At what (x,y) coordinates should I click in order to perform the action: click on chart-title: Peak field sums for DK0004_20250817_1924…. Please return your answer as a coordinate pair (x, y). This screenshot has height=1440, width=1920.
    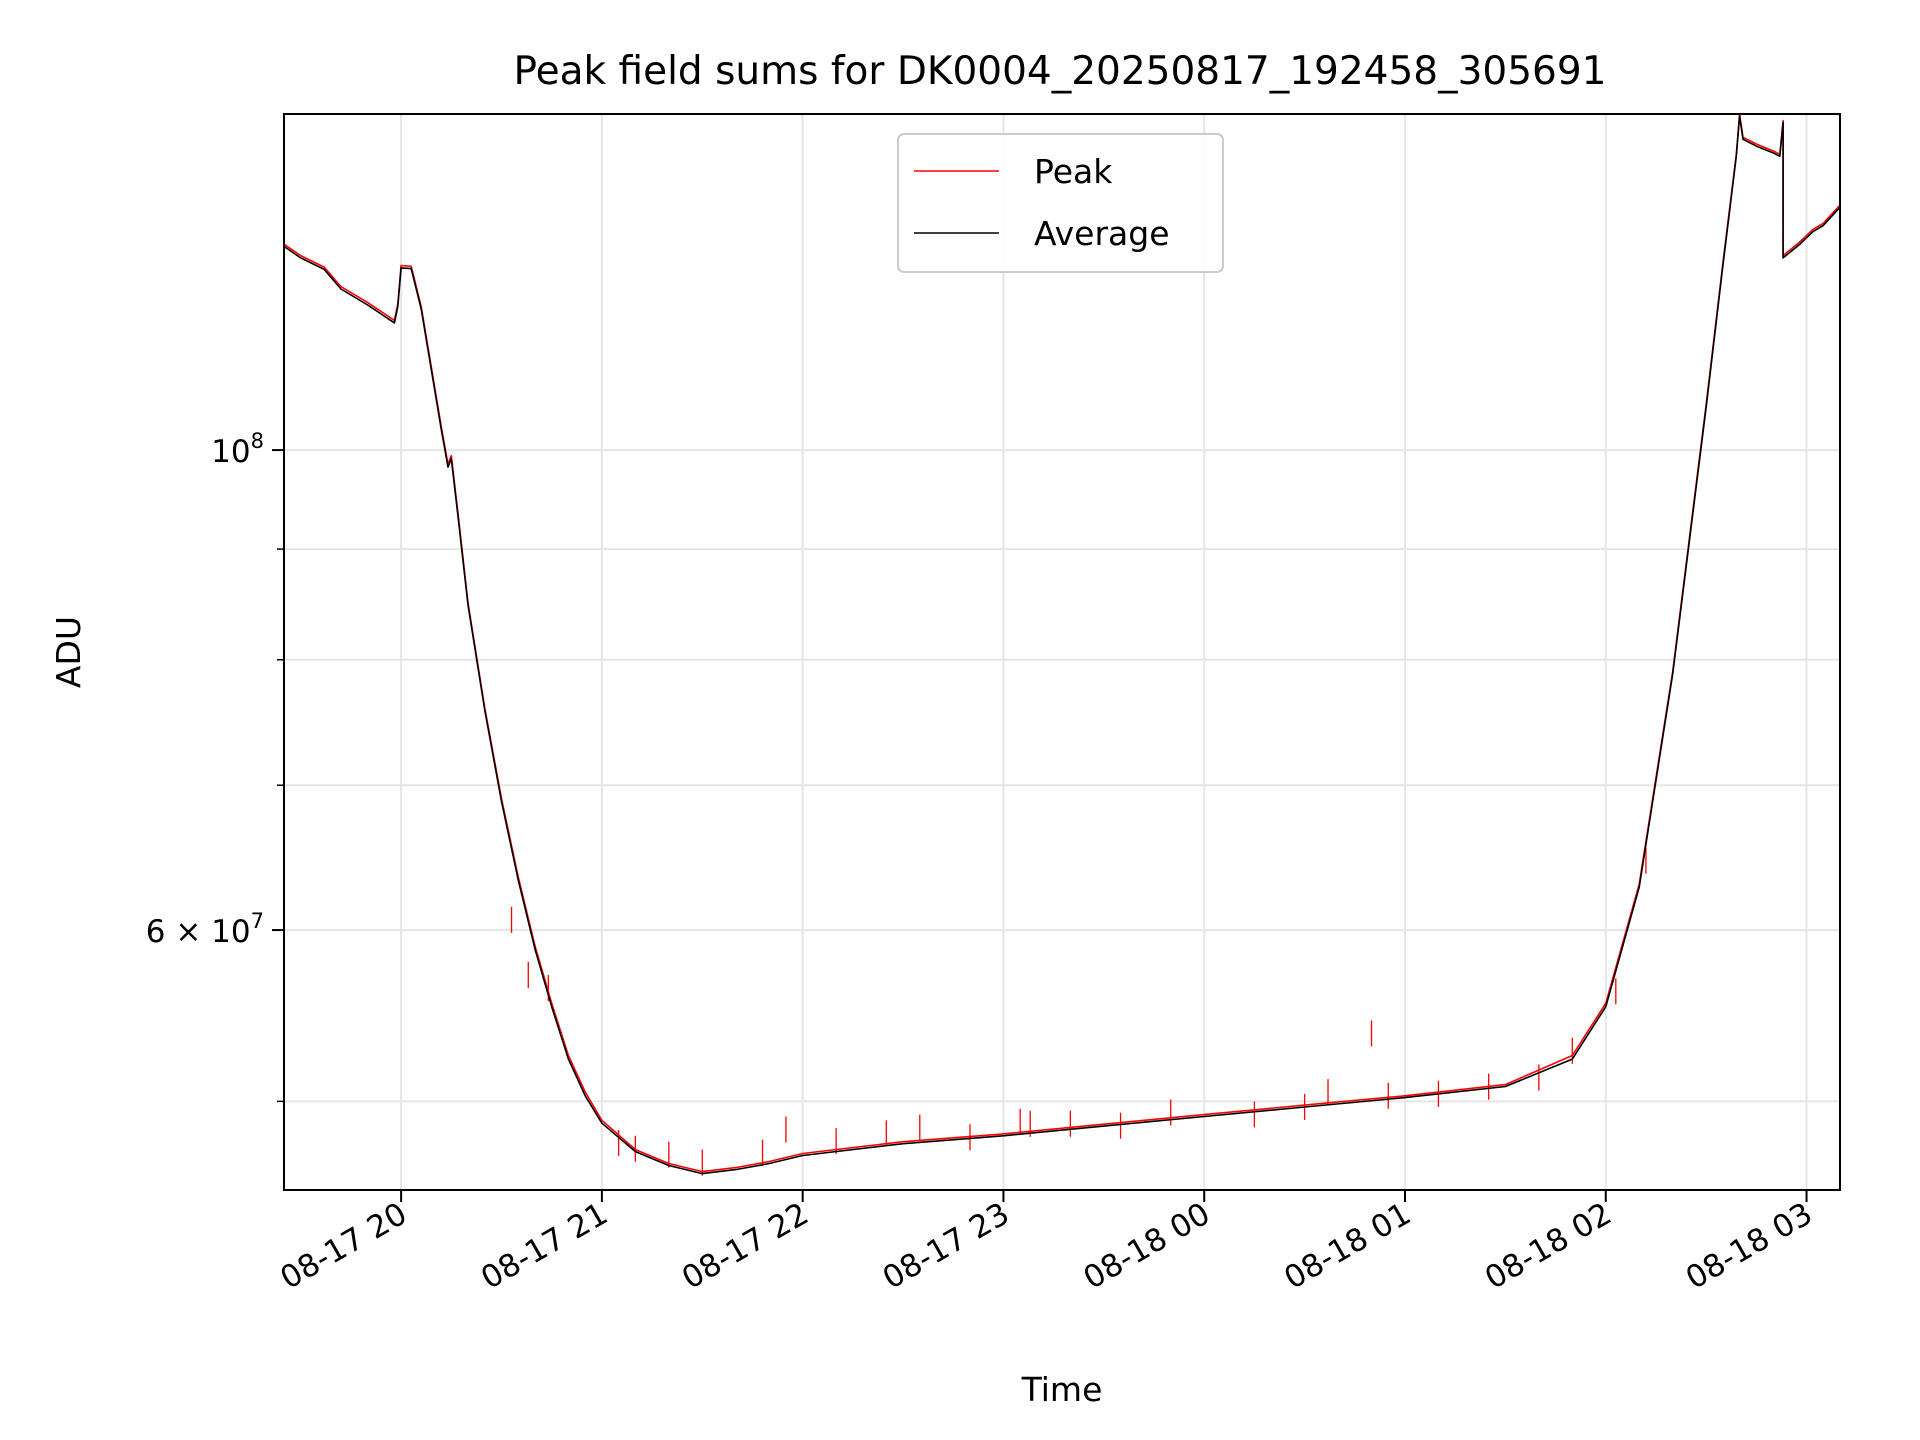
    Looking at the image, I should click on (1060, 71).